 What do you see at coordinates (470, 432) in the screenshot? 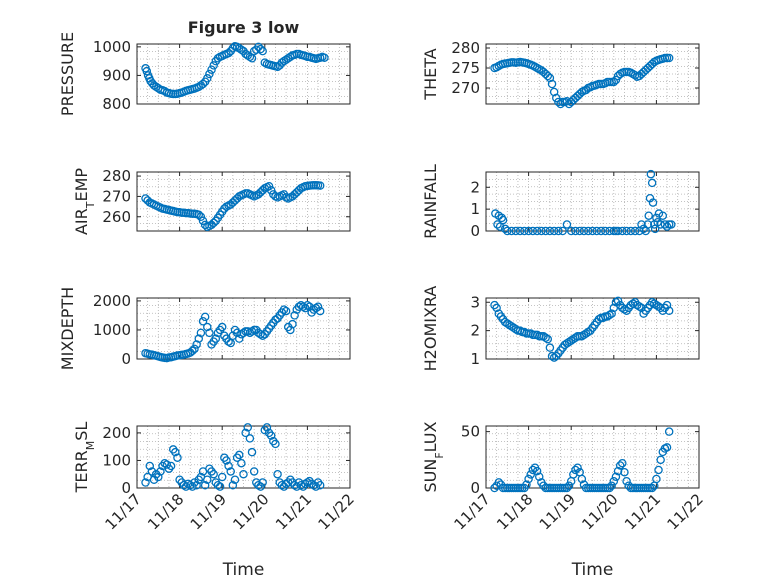
I see `chart-7-ytick-label: 50` at bounding box center [470, 432].